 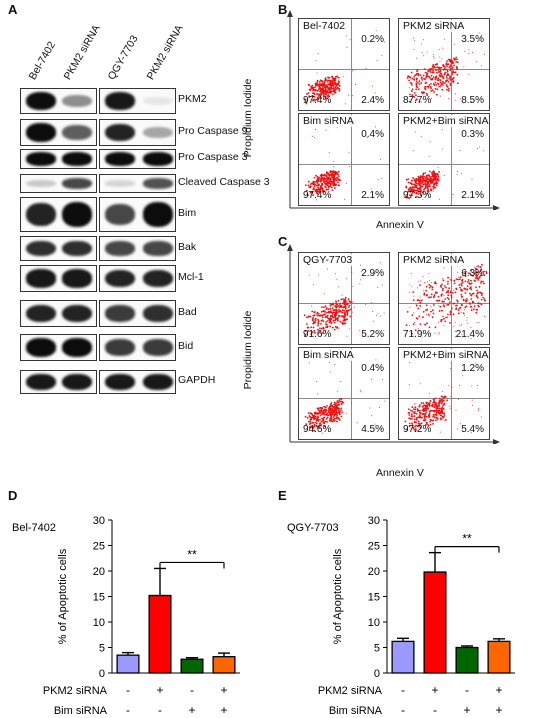 What do you see at coordinates (374, 547) in the screenshot?
I see `y-tick-label: 25` at bounding box center [374, 547].